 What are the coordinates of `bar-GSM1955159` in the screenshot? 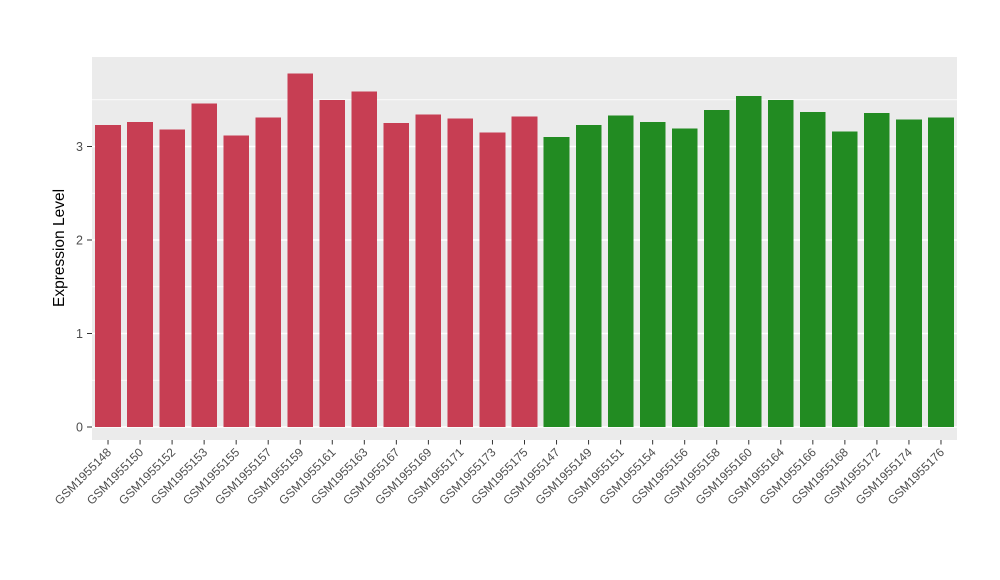 It's located at (300, 250).